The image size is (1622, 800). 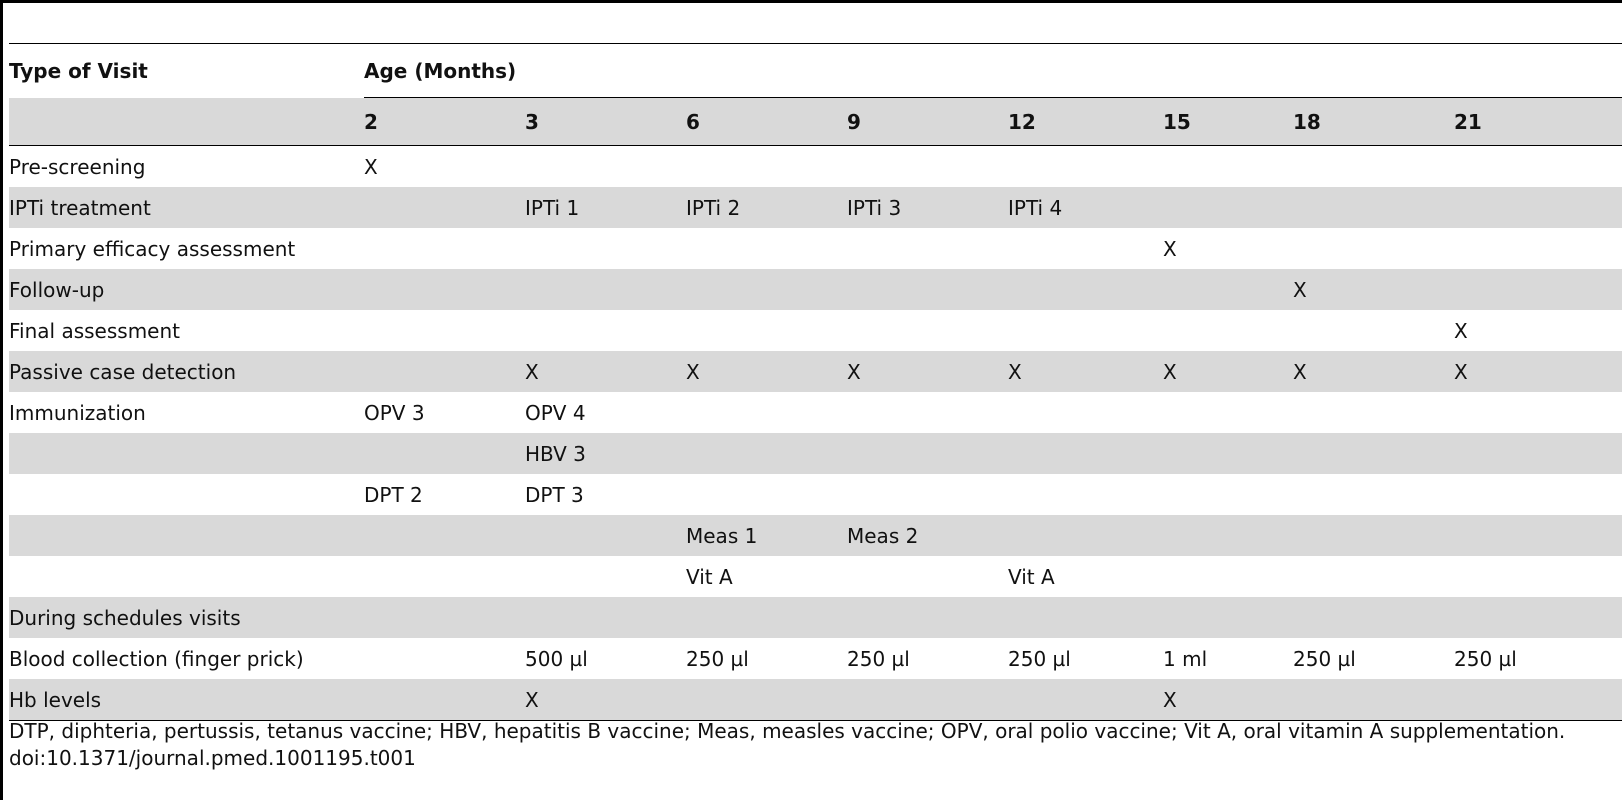 What do you see at coordinates (394, 412) in the screenshot?
I see `table-cell: OPV 3` at bounding box center [394, 412].